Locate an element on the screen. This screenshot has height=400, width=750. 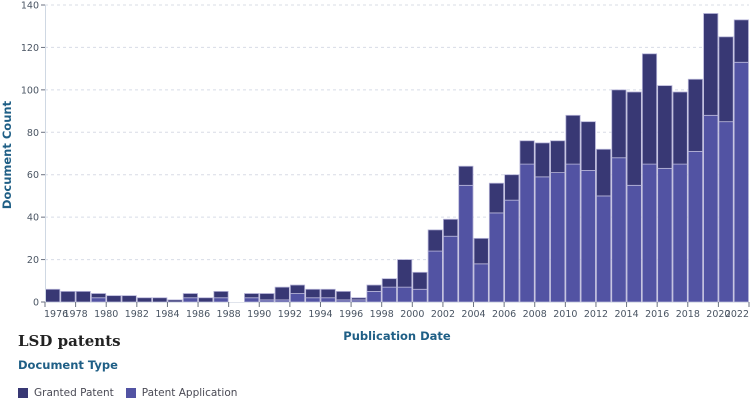
bar-2006 is located at coordinates (512, 238).